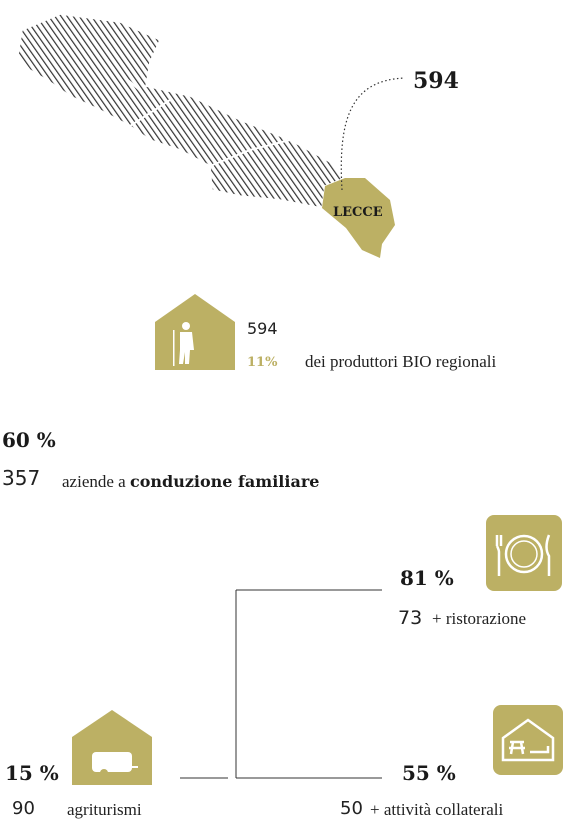 This screenshot has height=827, width=572. I want to click on collateral-share: 55 %, so click(429, 773).